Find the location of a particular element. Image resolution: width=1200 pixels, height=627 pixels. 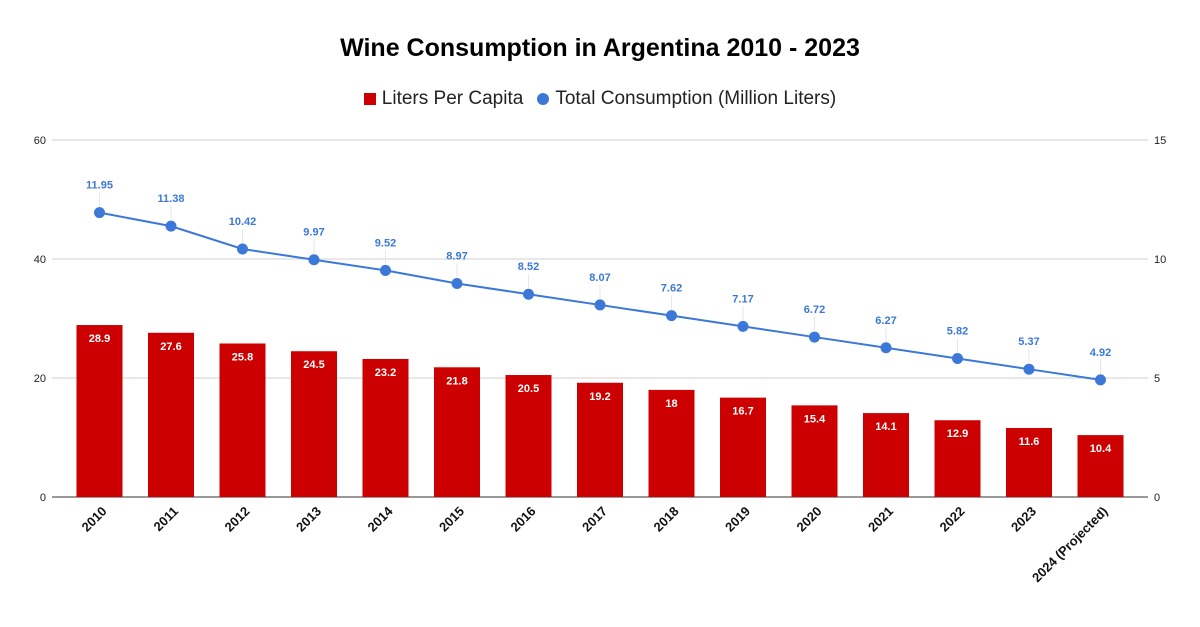

line-data-label: 7.62 is located at coordinates (671, 289).